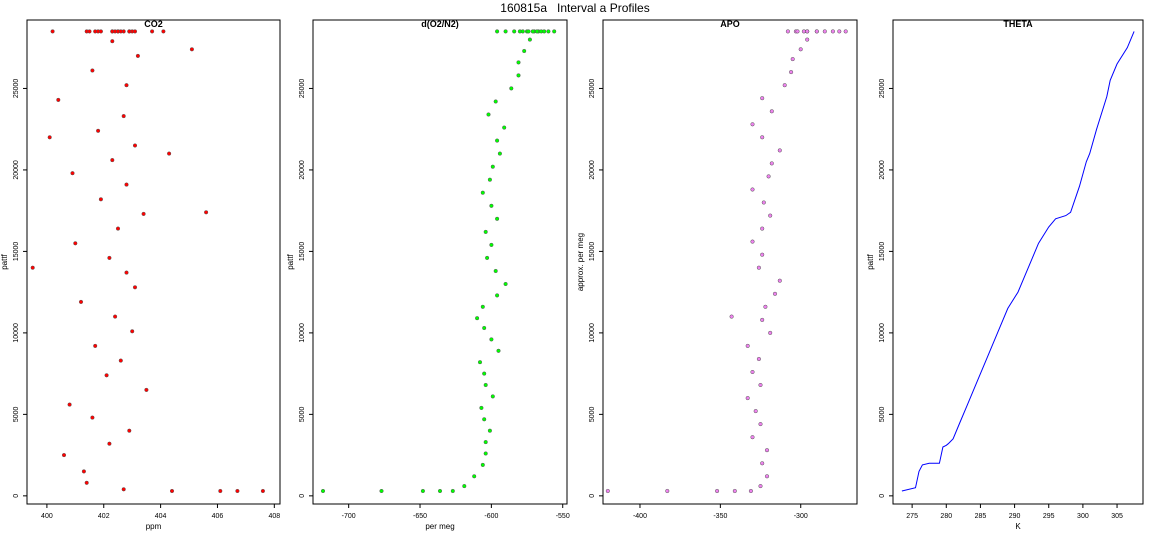 Image resolution: width=1150 pixels, height=550 pixels. I want to click on panel-title: d(O2/N2), so click(440, 24).